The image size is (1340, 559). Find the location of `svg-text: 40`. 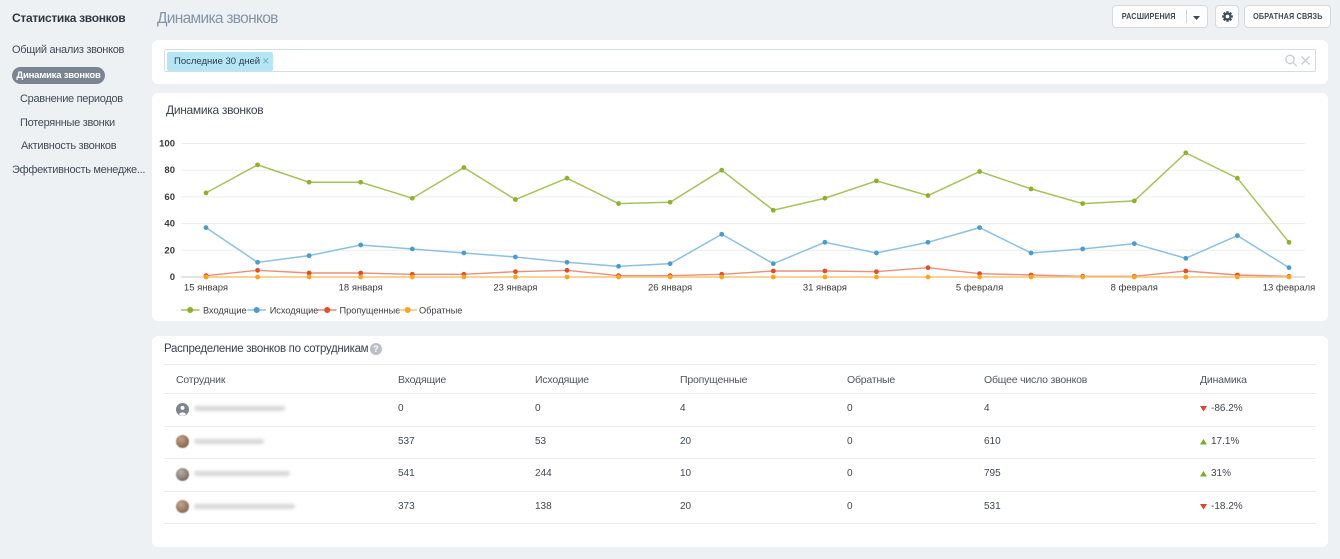

svg-text: 40 is located at coordinates (169, 224).